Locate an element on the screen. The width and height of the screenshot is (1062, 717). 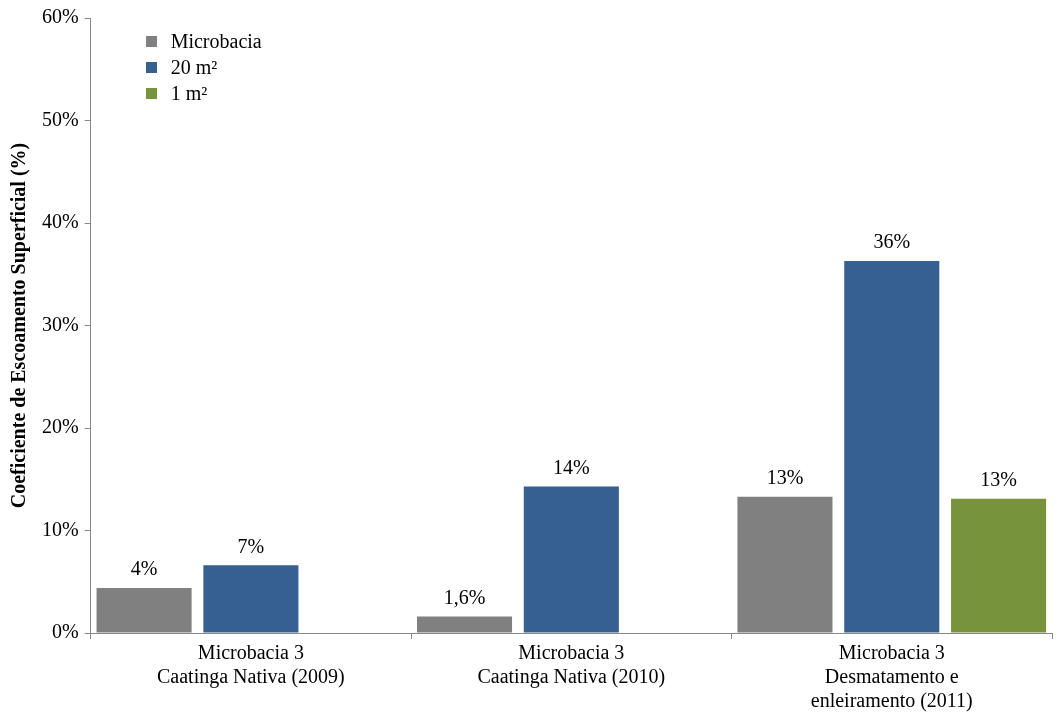
x-tick-label: Microbacia 3 Caatinga Nativa (2009) is located at coordinates (251, 665).